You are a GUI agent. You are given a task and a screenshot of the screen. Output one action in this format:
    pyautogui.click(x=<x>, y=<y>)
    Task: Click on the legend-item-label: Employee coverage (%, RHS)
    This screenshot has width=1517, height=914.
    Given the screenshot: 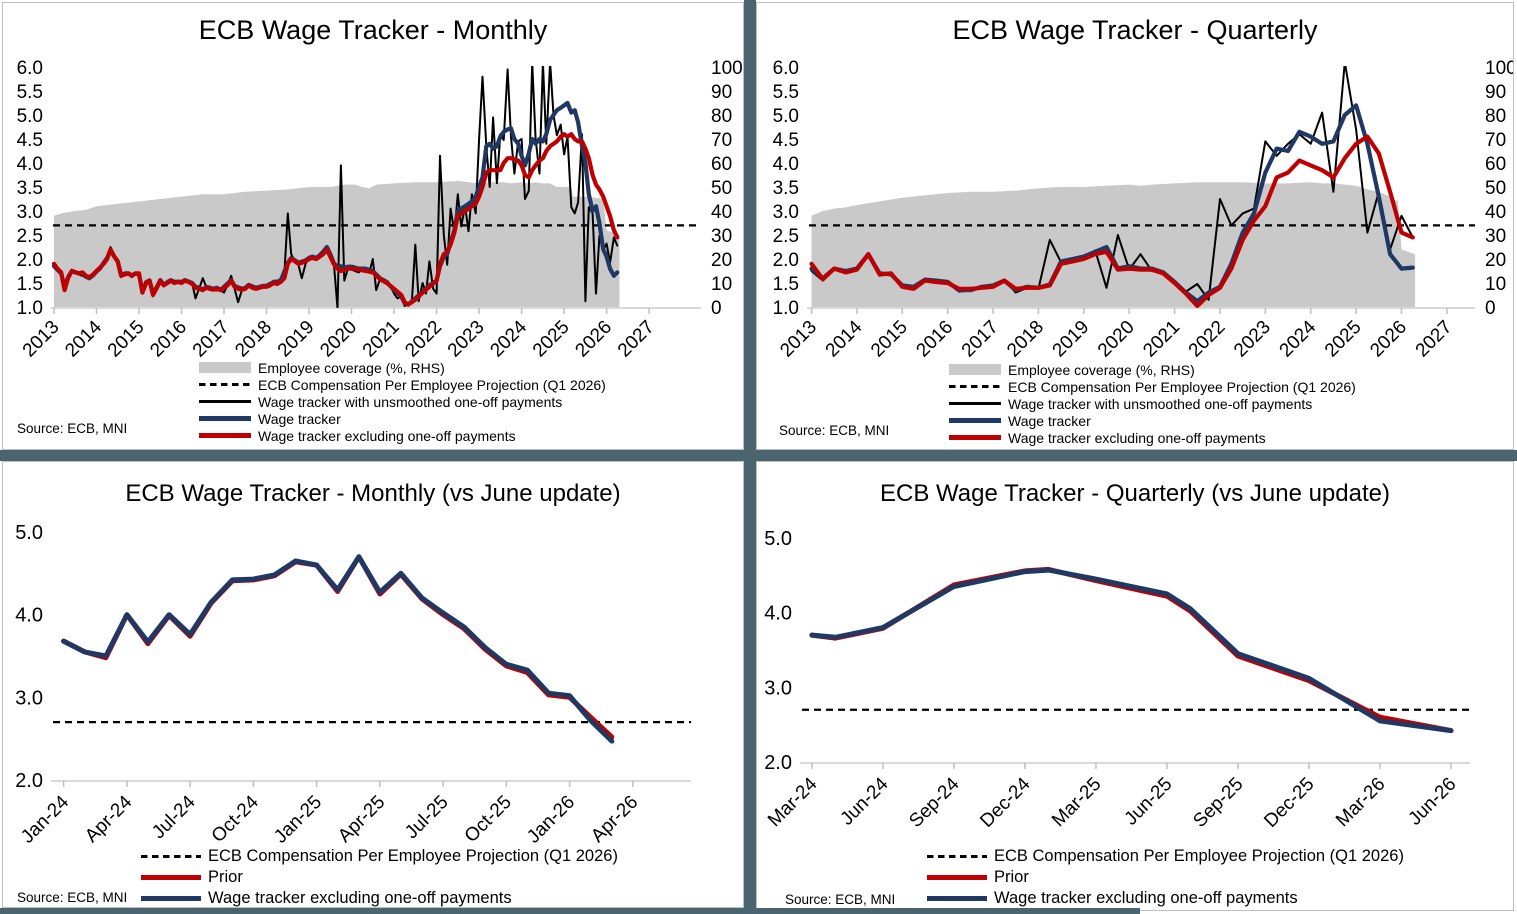 What is the action you would take?
    pyautogui.click(x=351, y=367)
    